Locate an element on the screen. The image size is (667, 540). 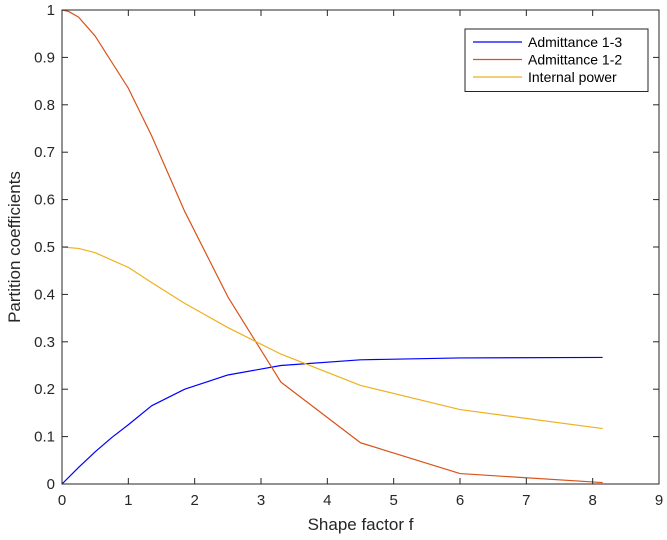
y-tick-label: 0 is located at coordinates (51, 484).